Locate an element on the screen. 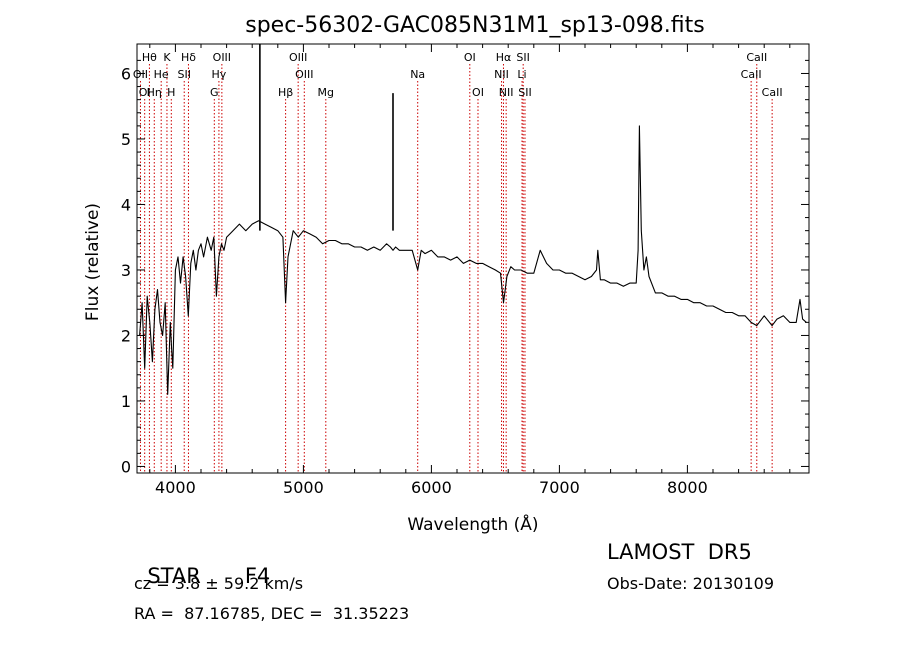 The height and width of the screenshot is (649, 900). object-class: STAR F4 is located at coordinates (202, 564).